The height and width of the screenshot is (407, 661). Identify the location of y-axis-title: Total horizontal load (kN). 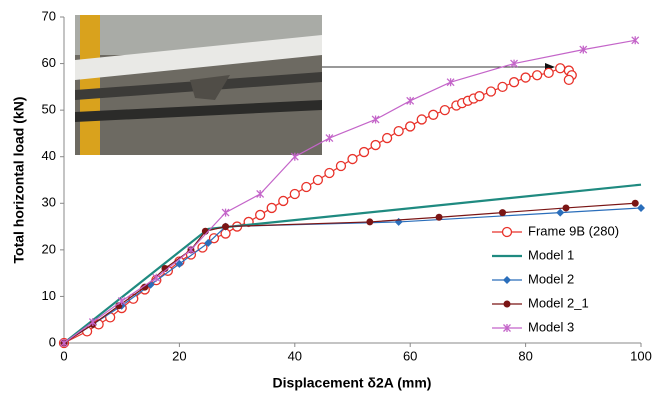
(19, 180).